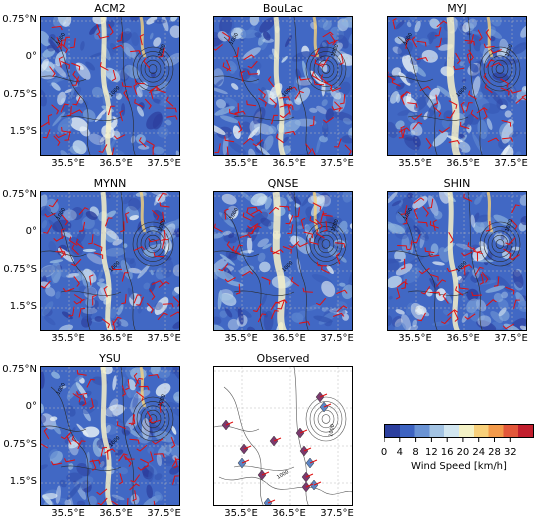 The width and height of the screenshot is (550, 531). I want to click on map-background, so click(283, 436).